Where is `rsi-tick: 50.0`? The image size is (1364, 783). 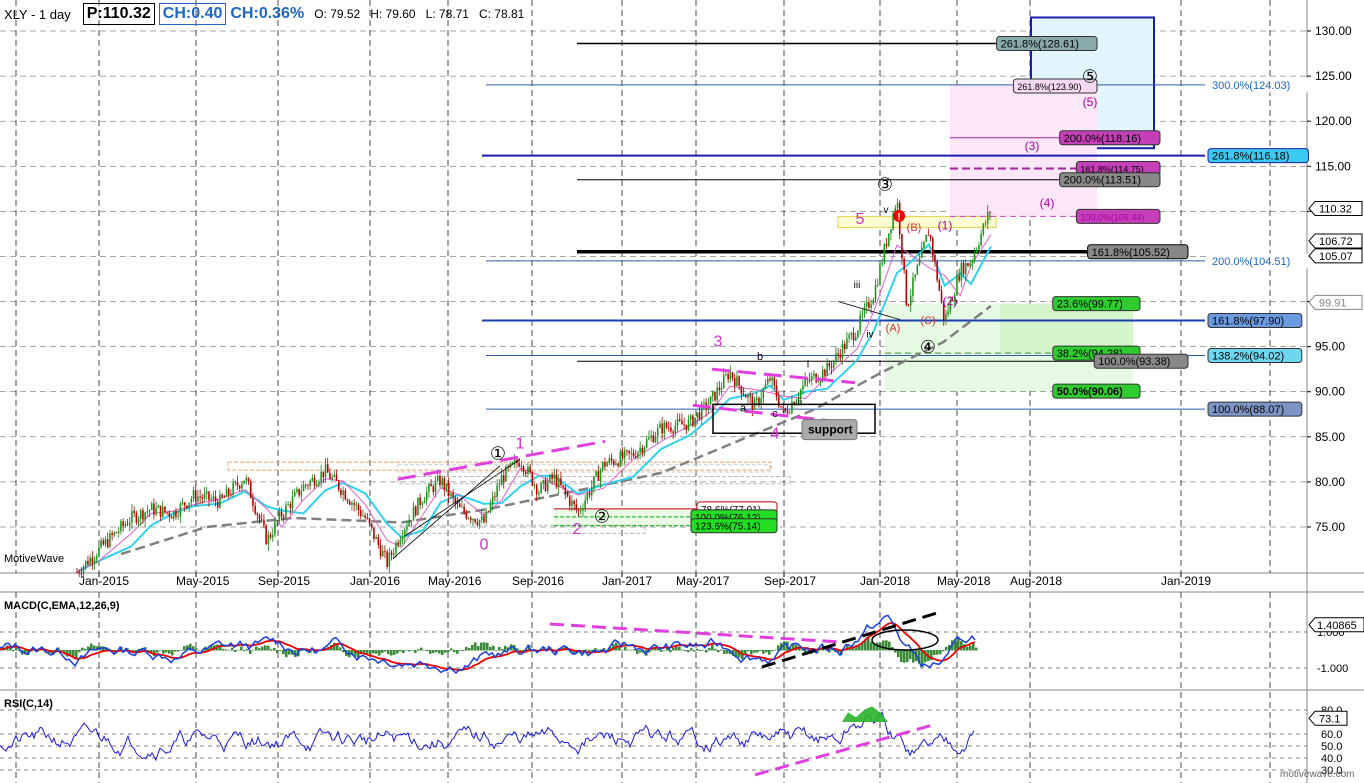 rsi-tick: 50.0 is located at coordinates (1331, 747).